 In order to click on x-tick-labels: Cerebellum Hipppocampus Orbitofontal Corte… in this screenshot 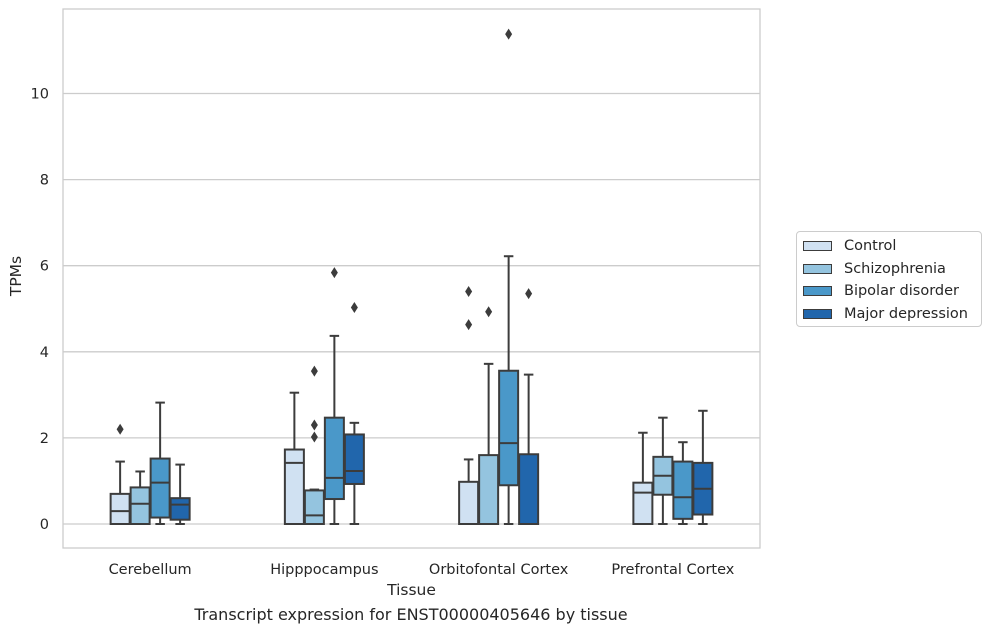, I will do `click(422, 570)`.